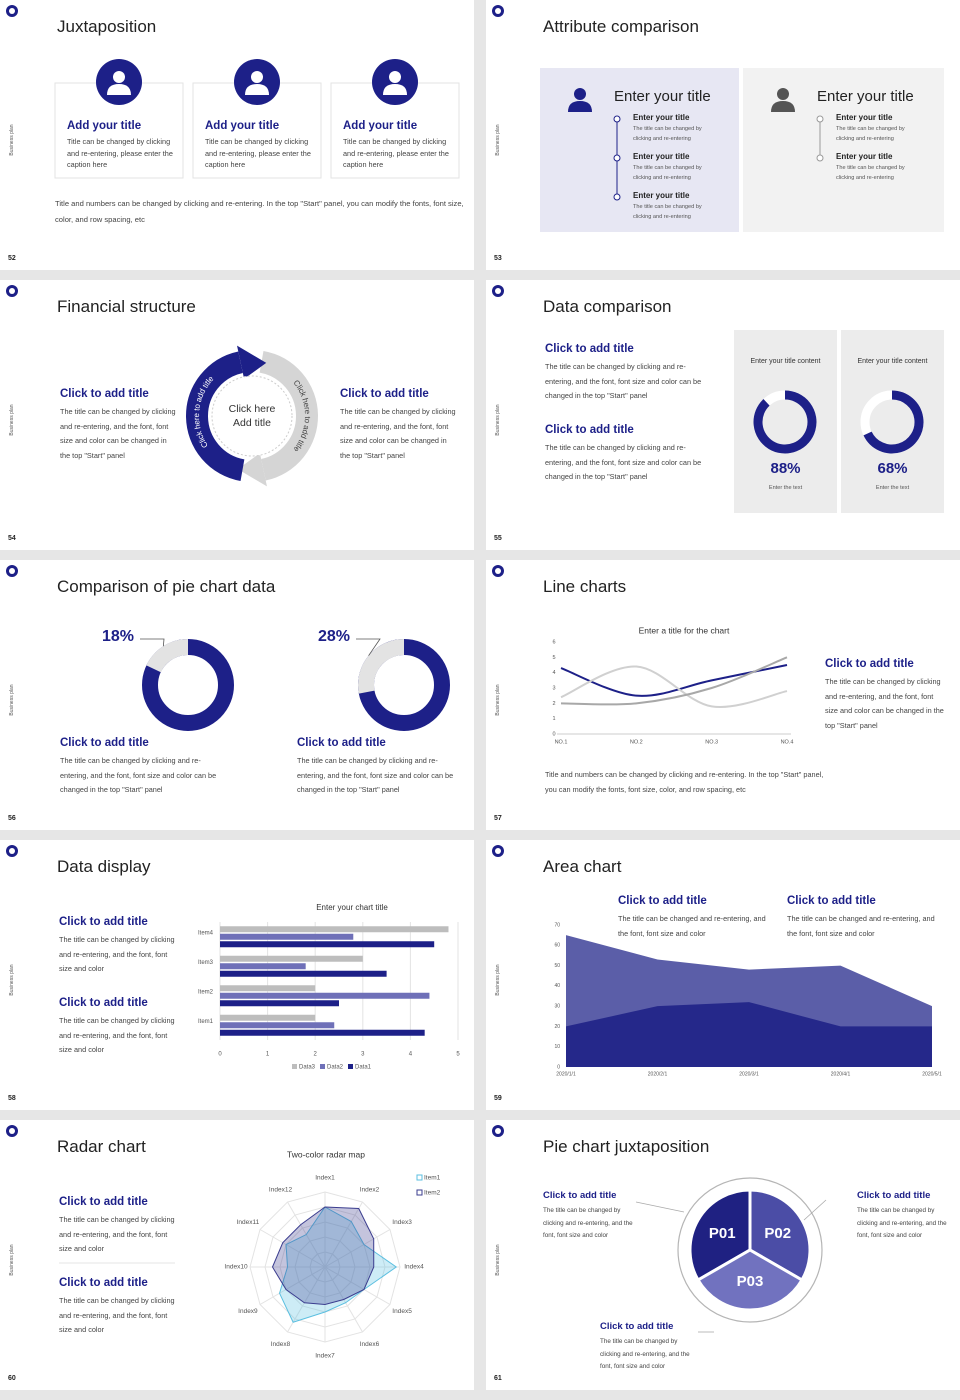 Image resolution: width=960 pixels, height=1400 pixels. Describe the element at coordinates (558, 1067) in the screenshot. I see `y-tick-label: 0` at that location.